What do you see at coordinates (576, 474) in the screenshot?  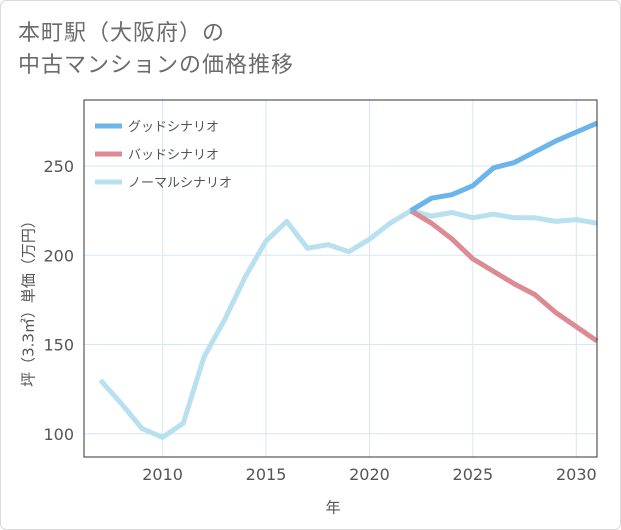 I see `x-tick-label: 2030` at bounding box center [576, 474].